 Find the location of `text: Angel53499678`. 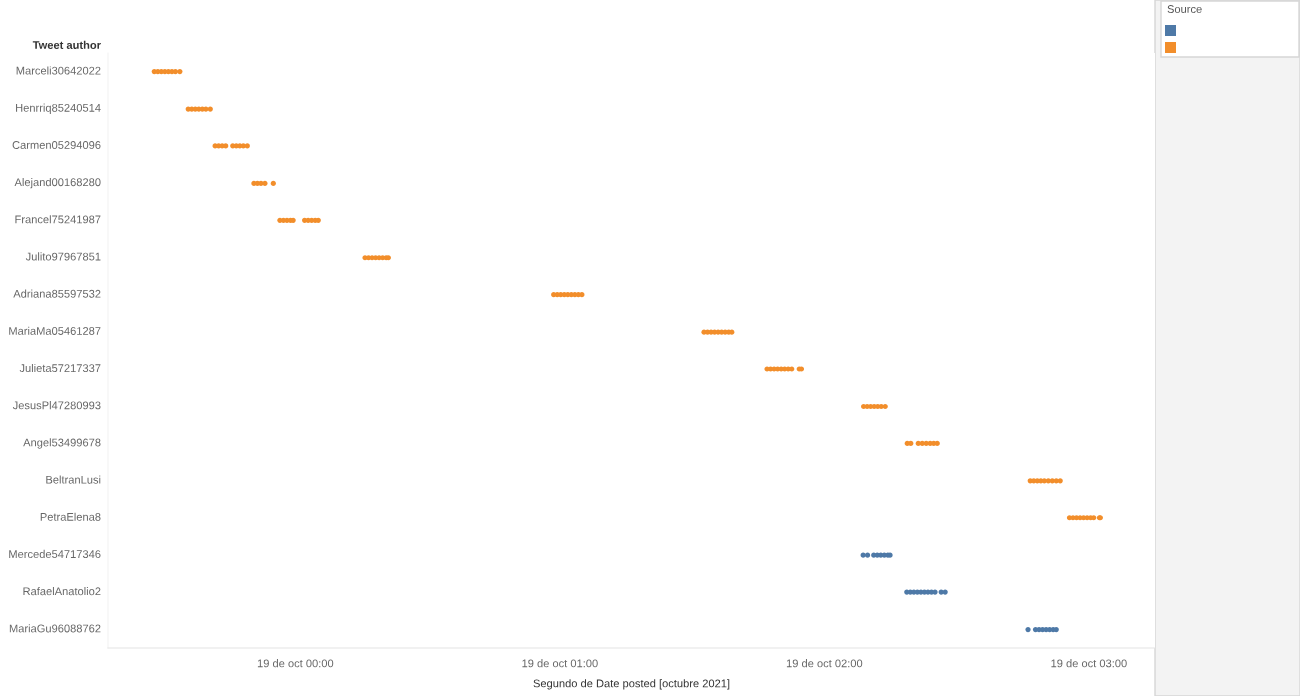

text: Angel53499678 is located at coordinates (62, 443).